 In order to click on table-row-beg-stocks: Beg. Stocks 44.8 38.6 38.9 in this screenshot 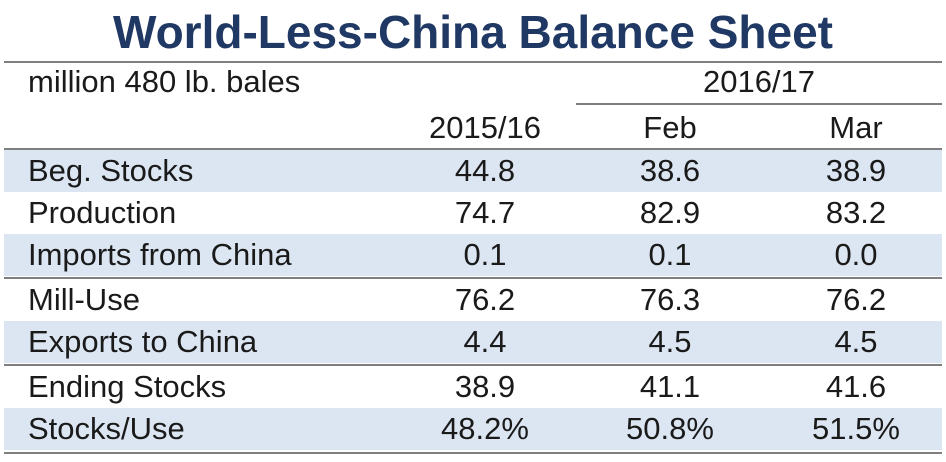, I will do `click(473, 171)`.